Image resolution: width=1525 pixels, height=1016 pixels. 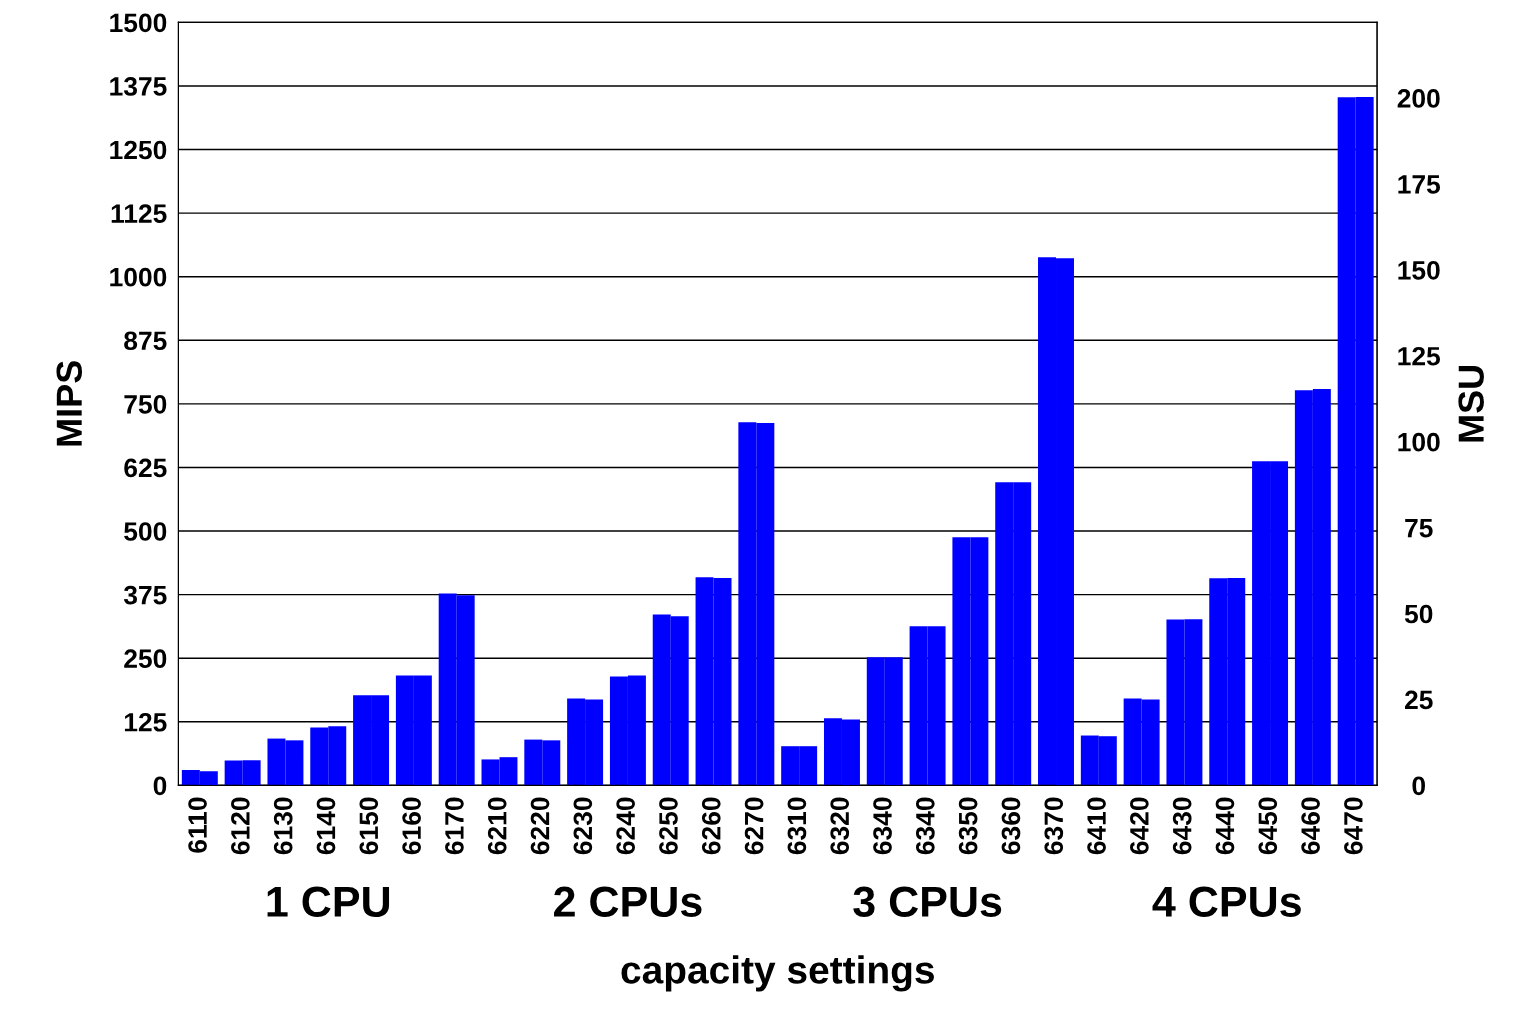 I want to click on y-tick-label: 500, so click(x=145, y=531).